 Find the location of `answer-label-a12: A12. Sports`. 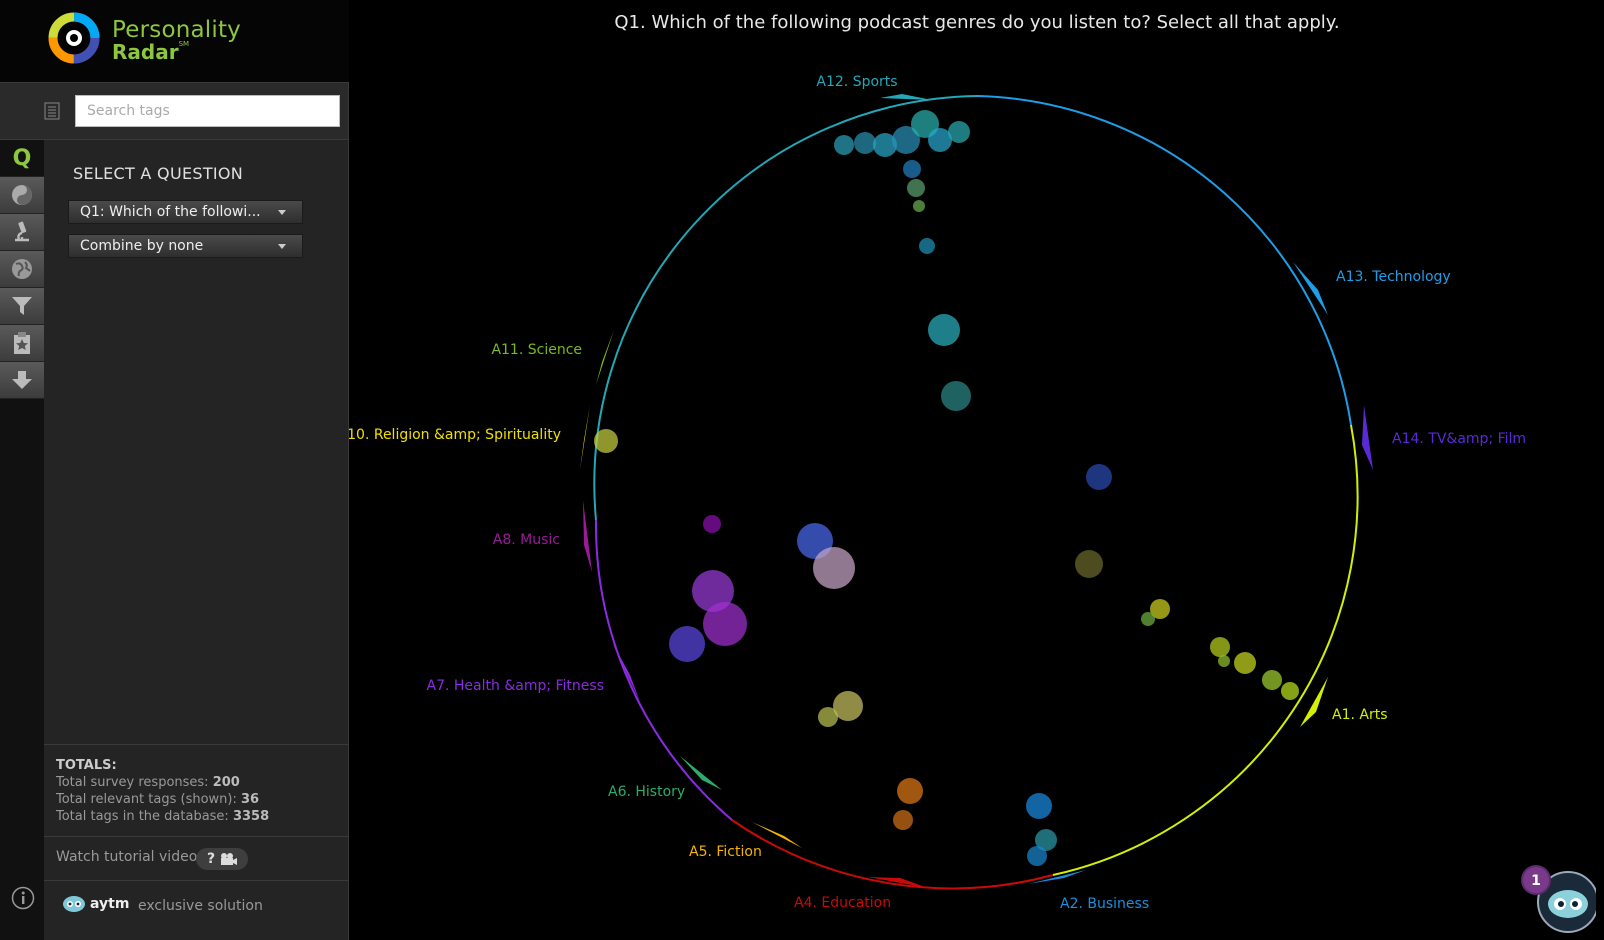

answer-label-a12: A12. Sports is located at coordinates (856, 82).